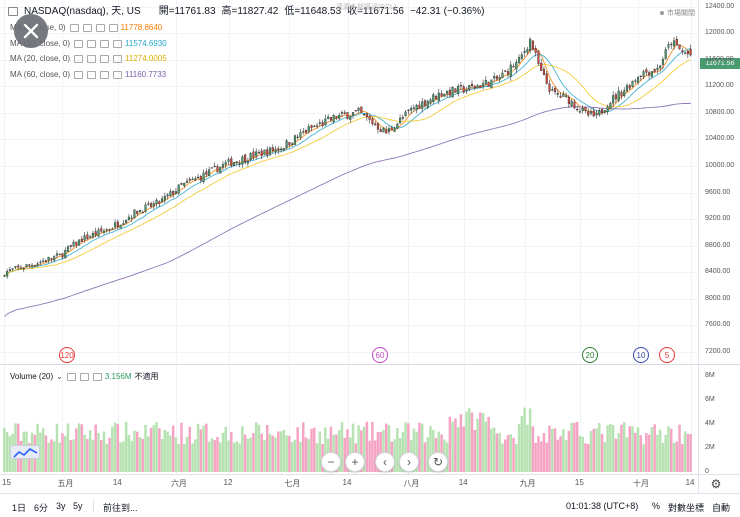 This screenshot has height=517, width=740. I want to click on percent-scale-button: %, so click(656, 506).